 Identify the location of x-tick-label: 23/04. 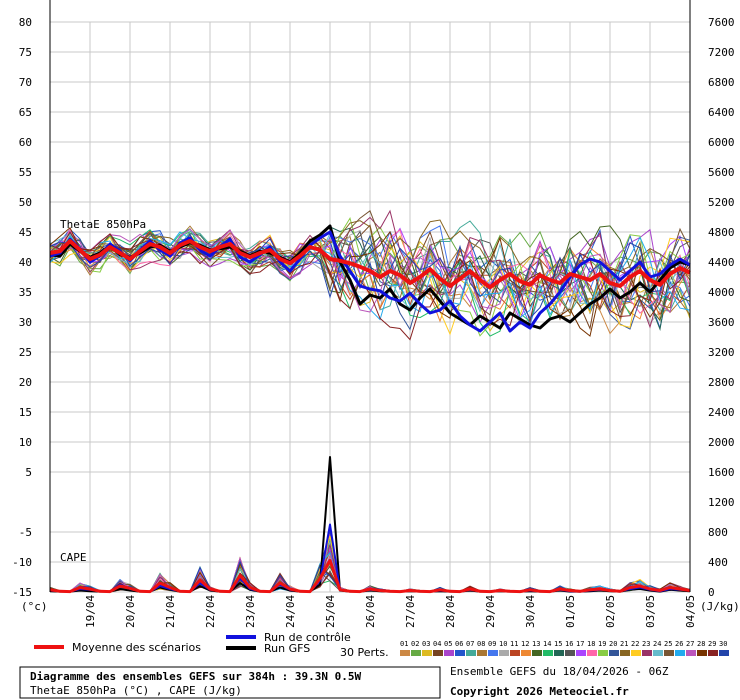
(250, 611).